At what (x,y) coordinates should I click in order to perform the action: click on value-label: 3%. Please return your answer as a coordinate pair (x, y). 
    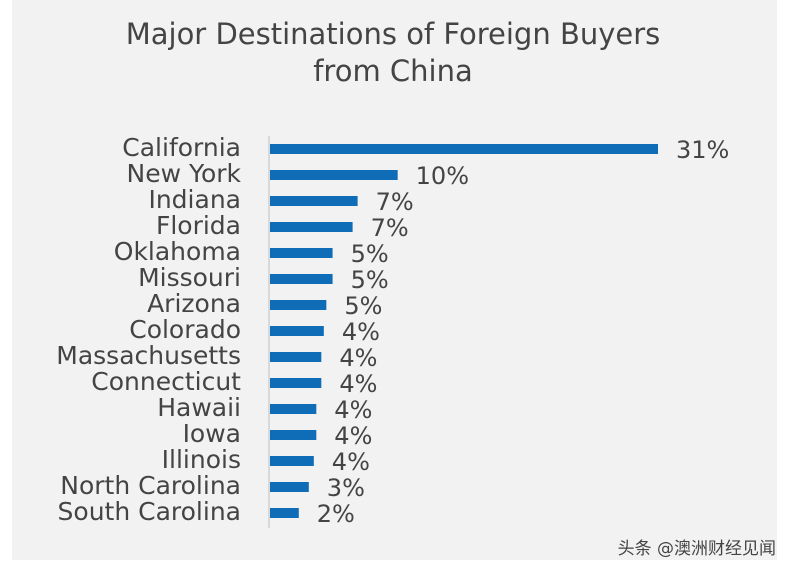
    Looking at the image, I should click on (346, 488).